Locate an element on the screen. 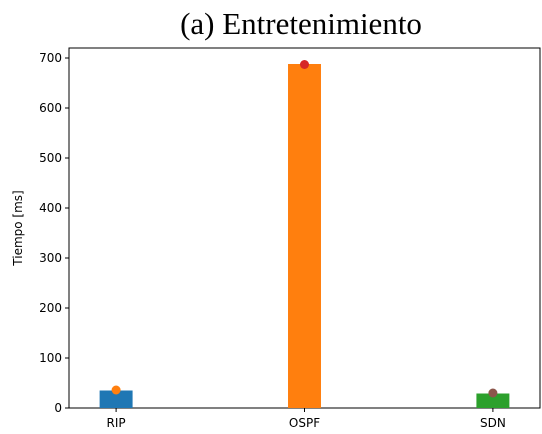  y-tick-label: 500 is located at coordinates (50, 158).